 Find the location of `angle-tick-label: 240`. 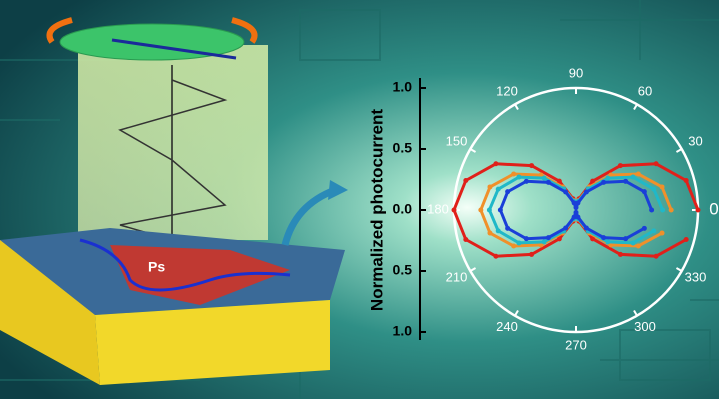

angle-tick-label: 240 is located at coordinates (507, 326).